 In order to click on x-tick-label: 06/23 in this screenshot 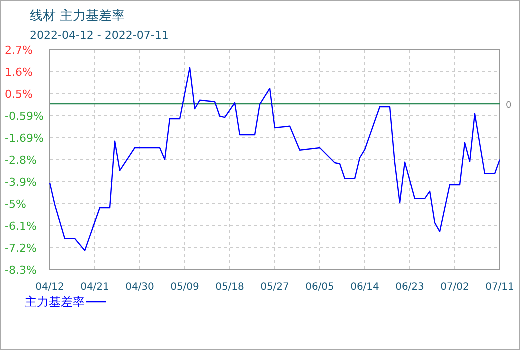, I will do `click(410, 287)`.